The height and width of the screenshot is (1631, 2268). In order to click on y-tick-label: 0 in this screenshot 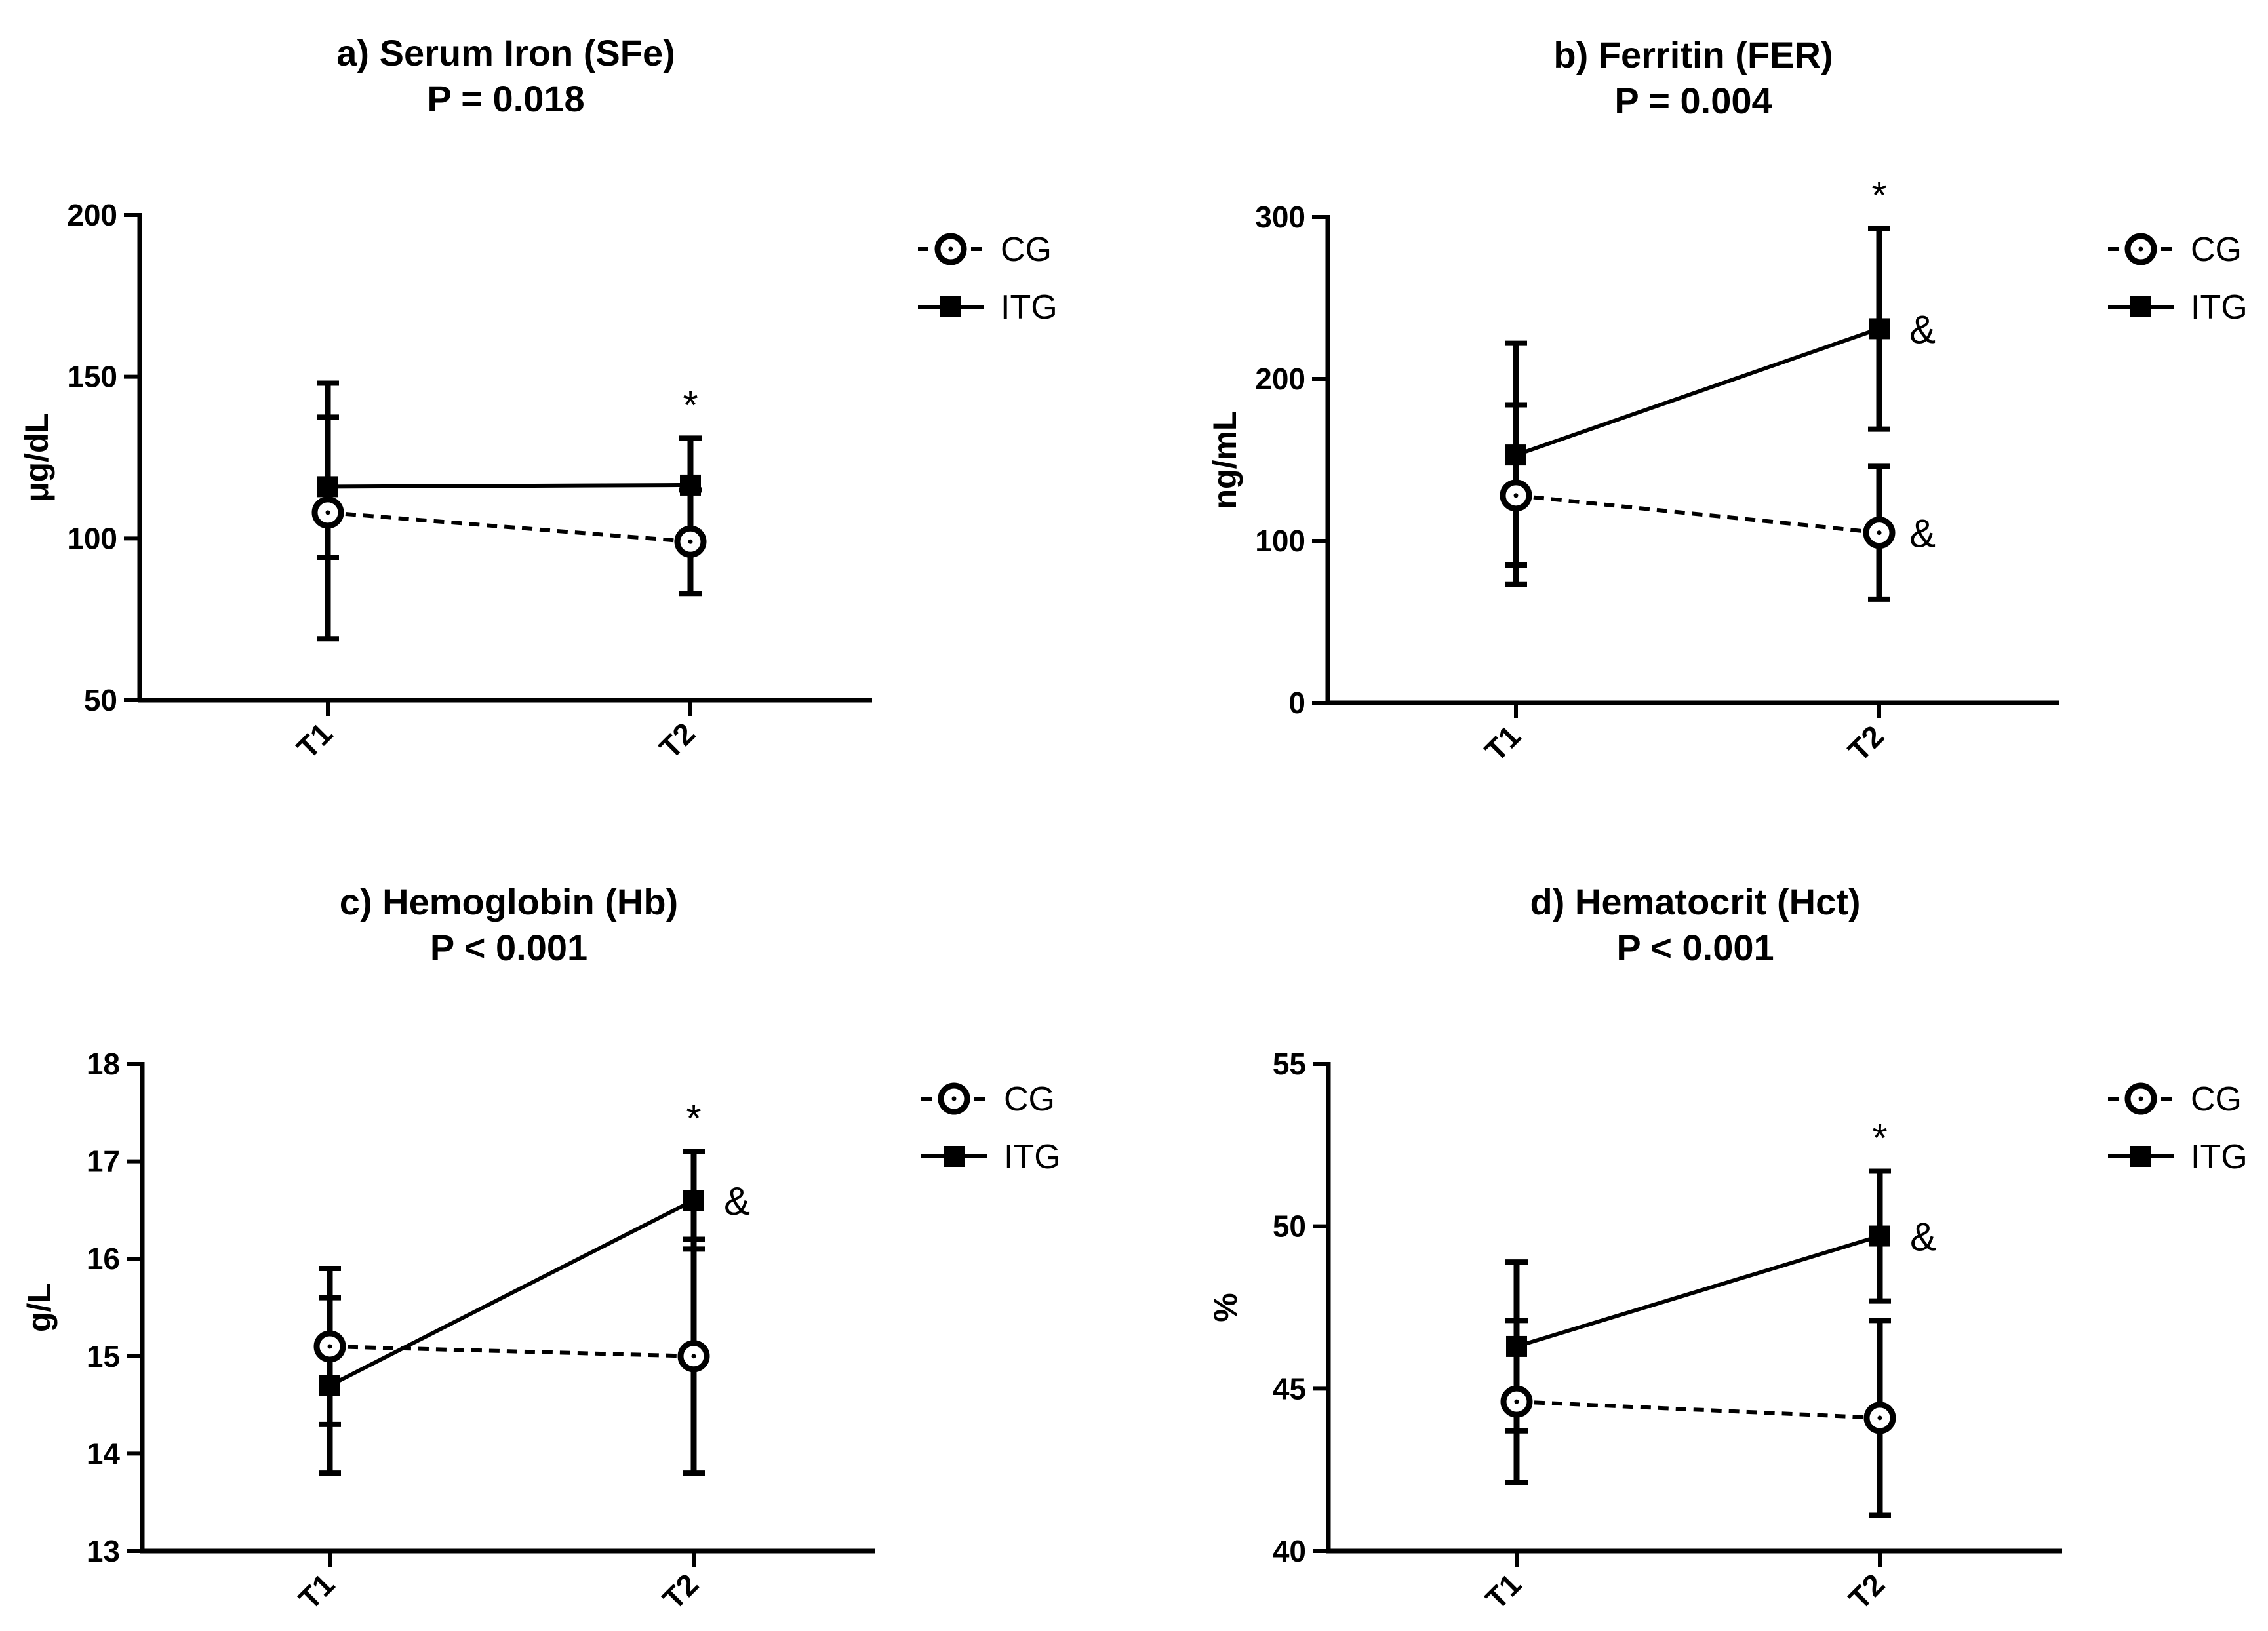, I will do `click(1296, 703)`.